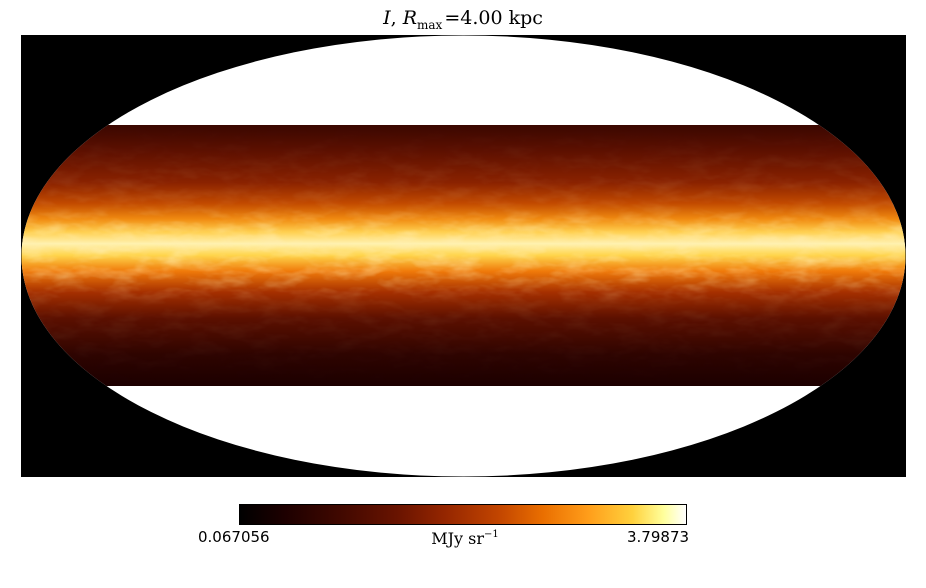  I want to click on title-r-subscript: max, so click(430, 25).